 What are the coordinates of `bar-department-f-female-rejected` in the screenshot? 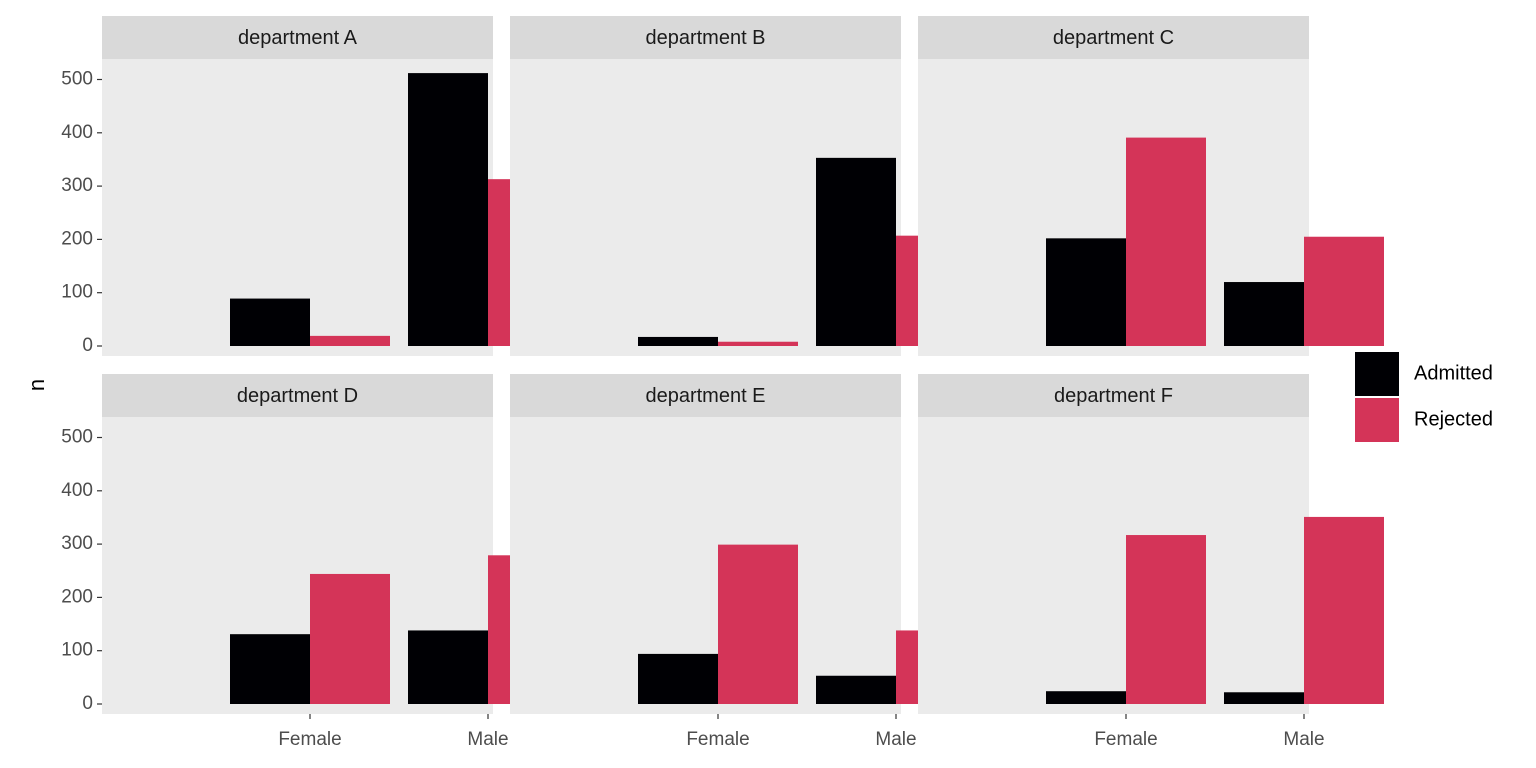 It's located at (1166, 619).